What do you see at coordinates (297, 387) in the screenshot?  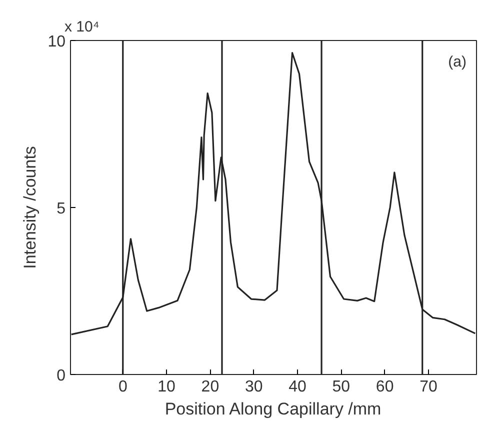 I see `x-tick-label: 40` at bounding box center [297, 387].